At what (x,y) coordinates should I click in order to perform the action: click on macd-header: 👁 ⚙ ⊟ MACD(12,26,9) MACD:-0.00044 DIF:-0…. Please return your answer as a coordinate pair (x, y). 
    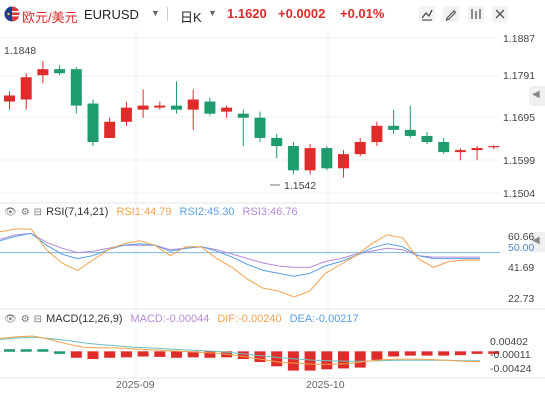
    Looking at the image, I should click on (181, 319).